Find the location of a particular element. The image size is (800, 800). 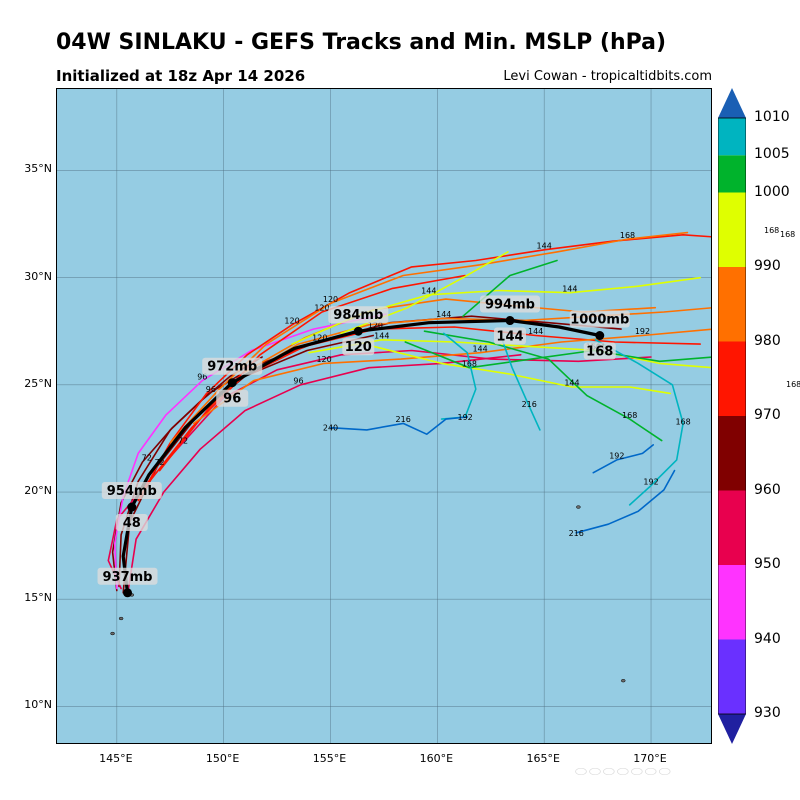

hour-label: 240 is located at coordinates (330, 428).